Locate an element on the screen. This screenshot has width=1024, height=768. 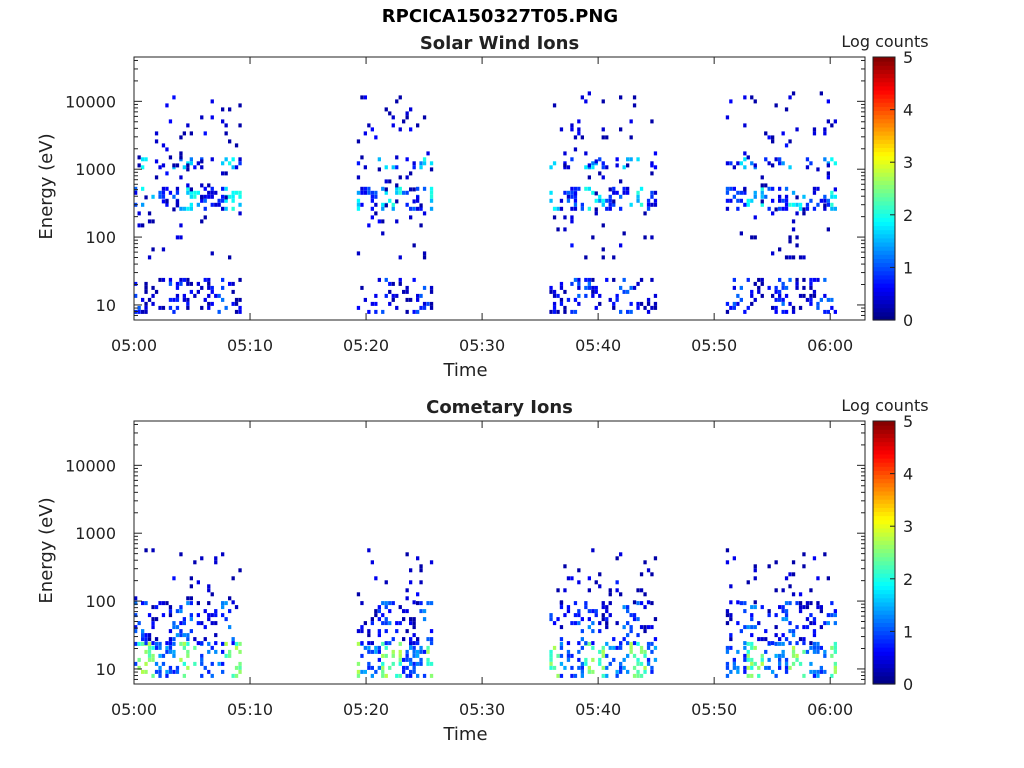
colorbar-tick-label: 0 is located at coordinates (908, 320).